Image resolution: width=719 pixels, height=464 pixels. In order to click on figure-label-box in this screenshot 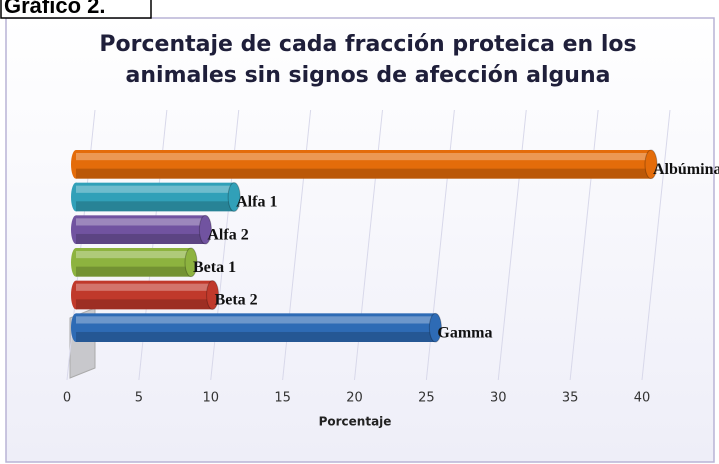, I will do `click(76, 9)`.